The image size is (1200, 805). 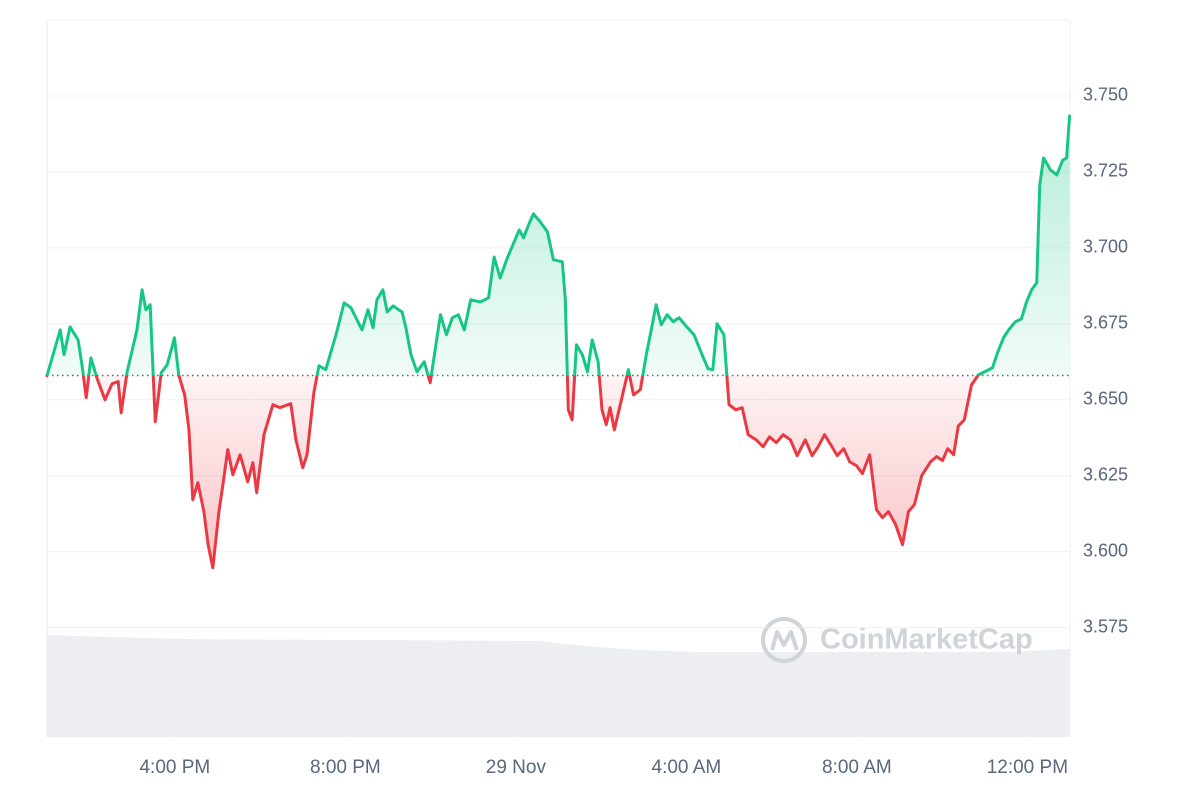 What do you see at coordinates (1105, 171) in the screenshot?
I see `y-tick-label: 3.725` at bounding box center [1105, 171].